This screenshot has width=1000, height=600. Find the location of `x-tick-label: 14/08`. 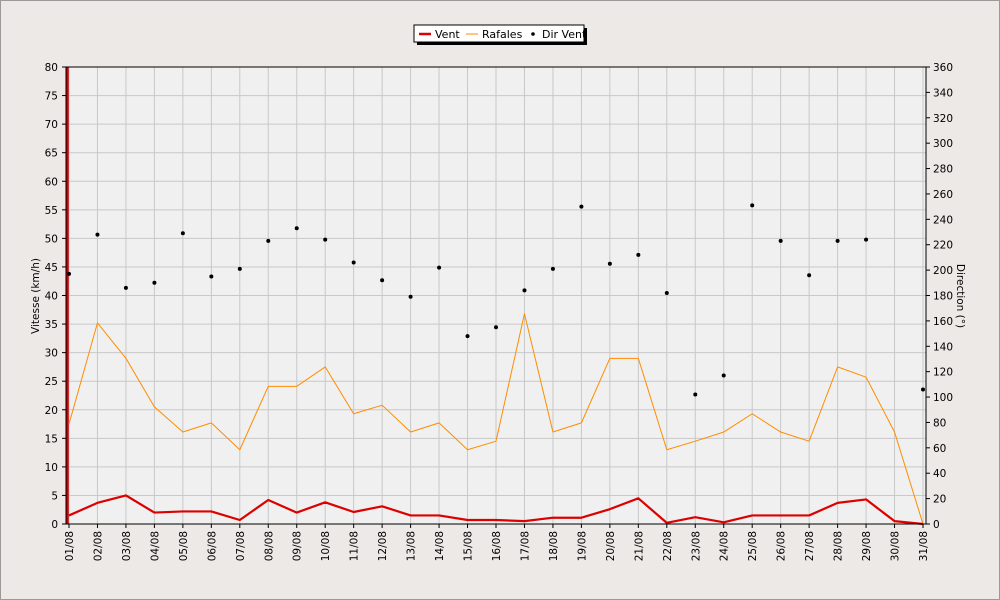

x-tick-label: 14/08 is located at coordinates (440, 546).